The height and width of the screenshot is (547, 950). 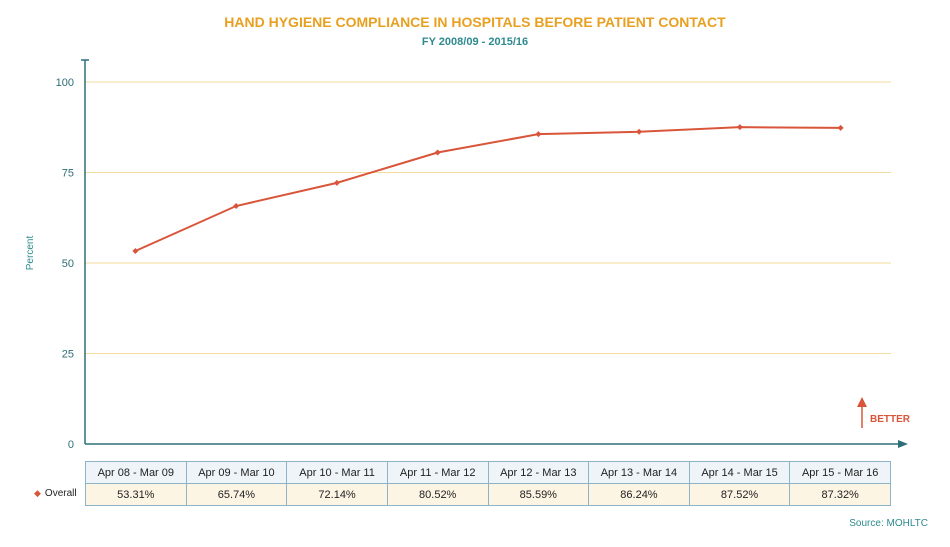 I want to click on diamond-marker-icon: ◆, so click(x=37, y=493).